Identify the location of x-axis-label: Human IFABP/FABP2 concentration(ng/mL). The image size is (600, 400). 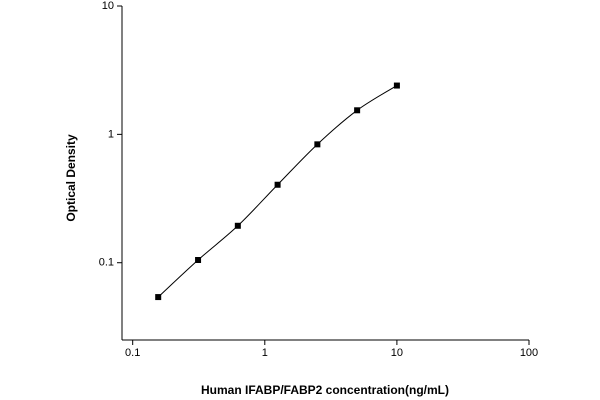
(325, 390).